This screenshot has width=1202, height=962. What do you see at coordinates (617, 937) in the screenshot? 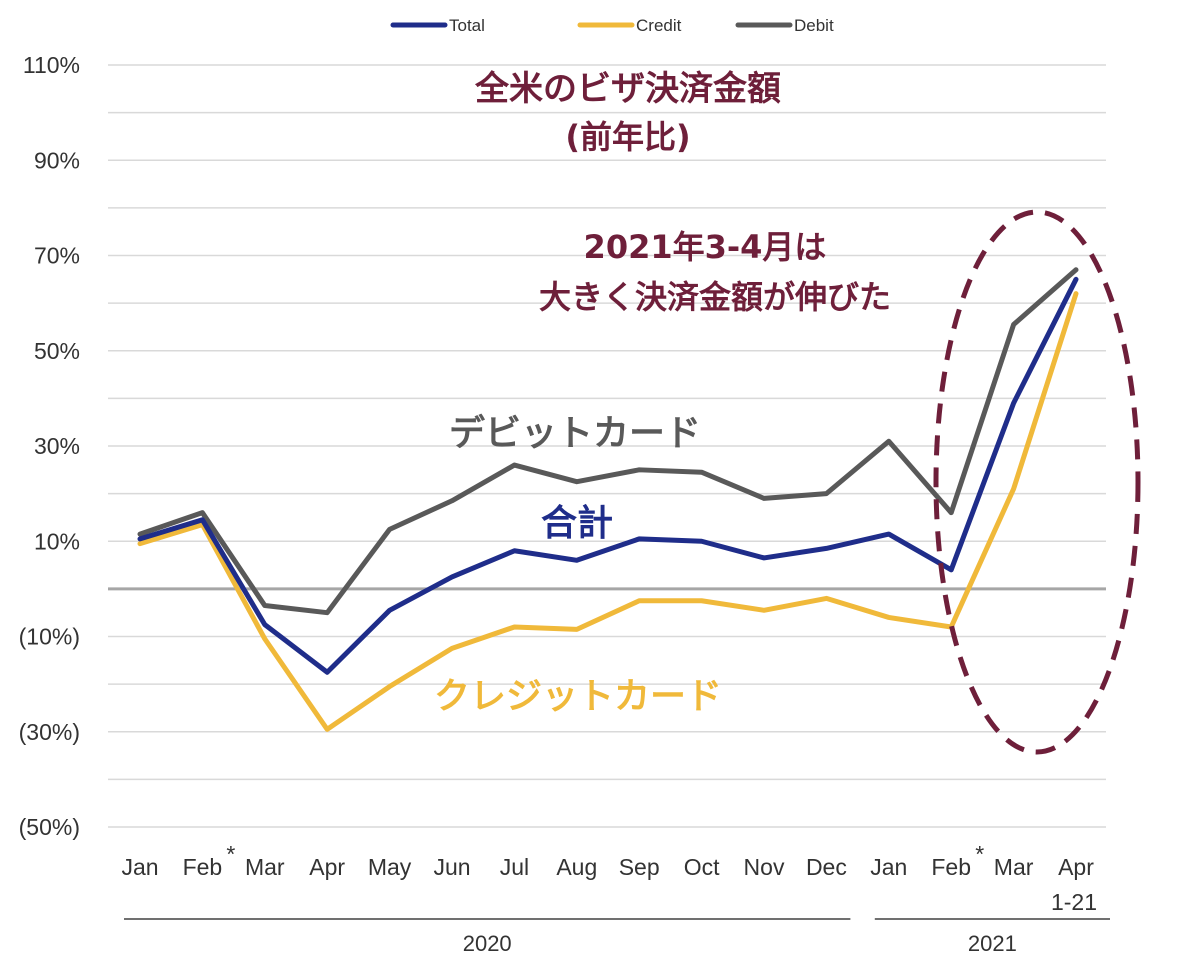
I see `year-groups: 2020 2021` at bounding box center [617, 937].